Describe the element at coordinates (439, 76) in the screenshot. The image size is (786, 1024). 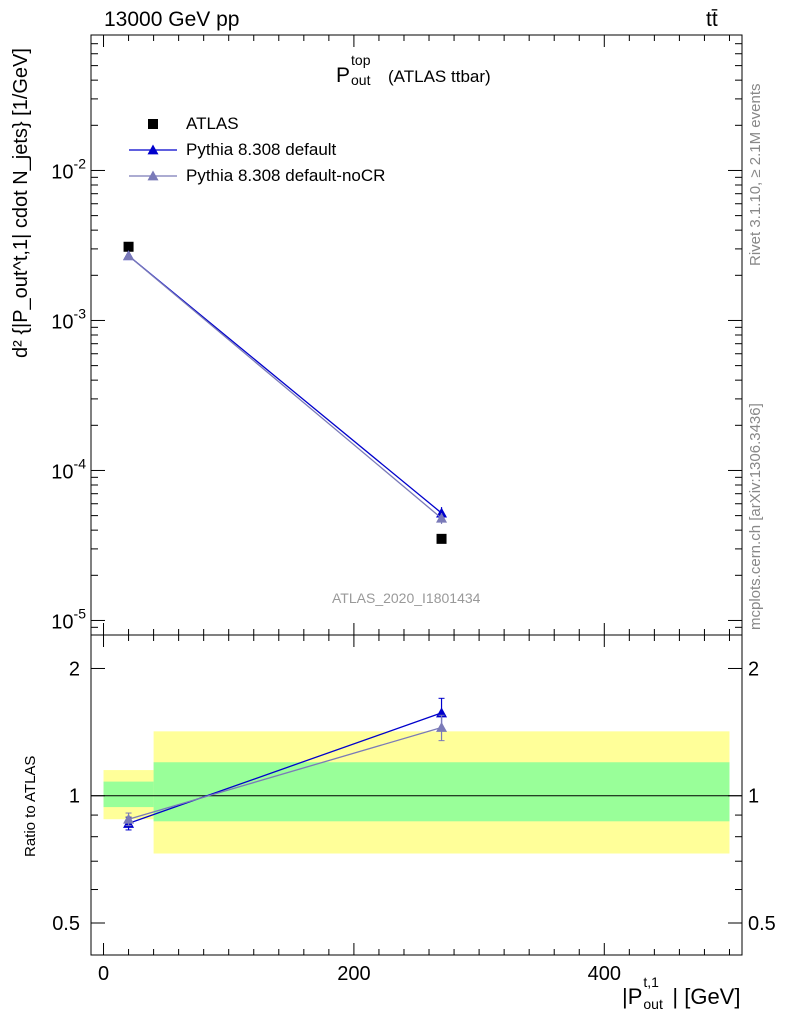
I see `plot-title-suffix: (ATLAS ttbar)` at that location.